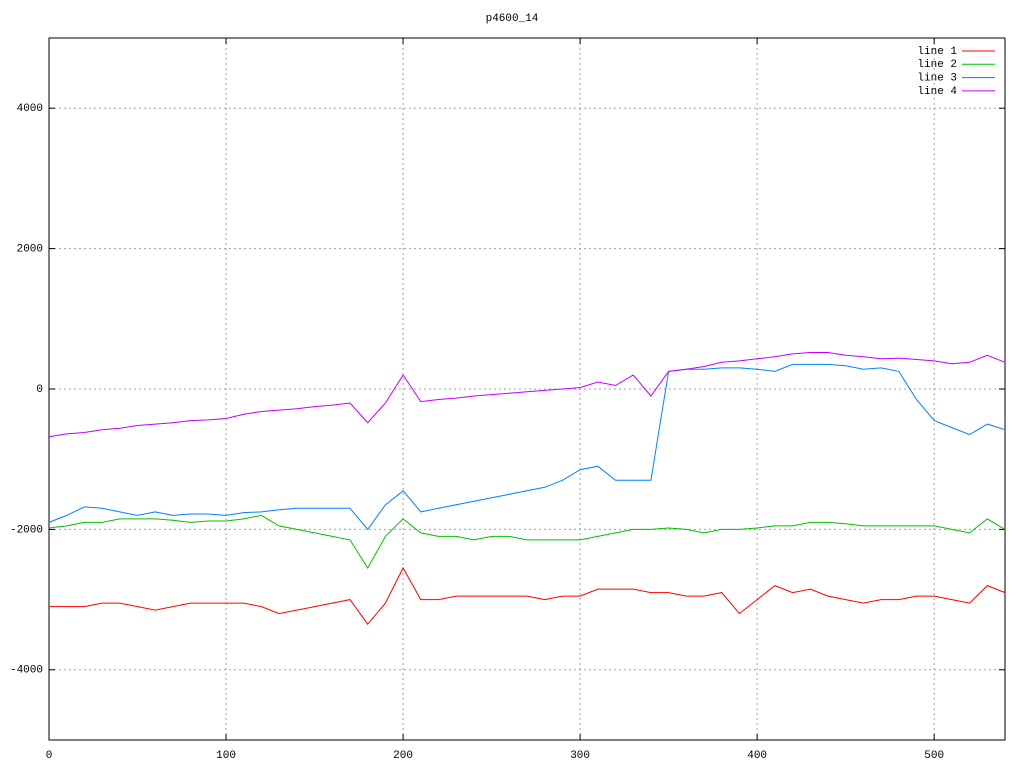 The image size is (1024, 768). What do you see at coordinates (226, 756) in the screenshot?
I see `x-tick-label: 100` at bounding box center [226, 756].